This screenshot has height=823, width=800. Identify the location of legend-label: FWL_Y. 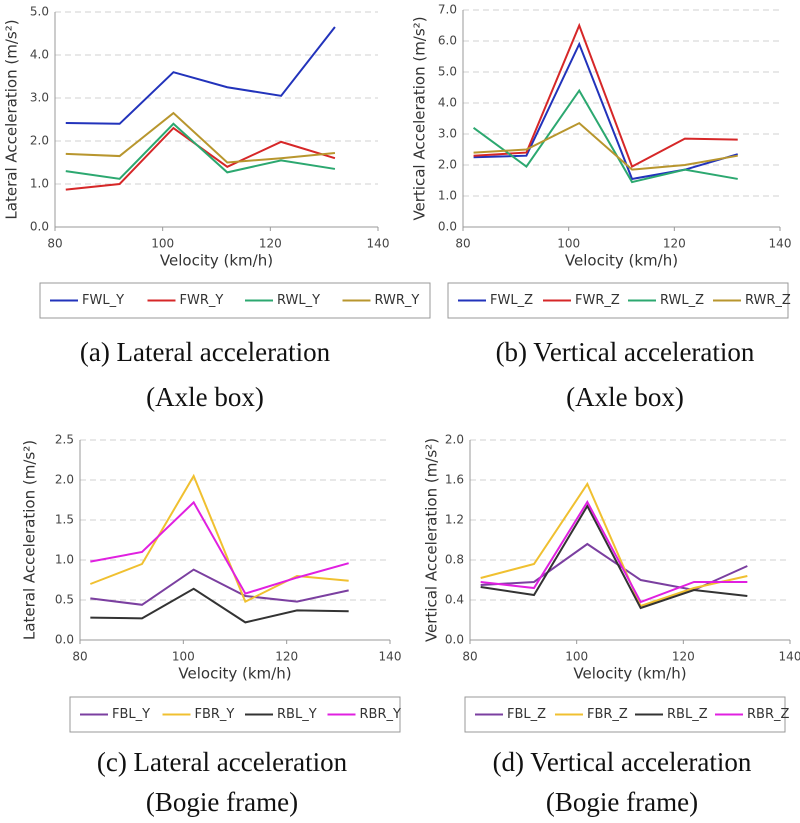
(103, 300).